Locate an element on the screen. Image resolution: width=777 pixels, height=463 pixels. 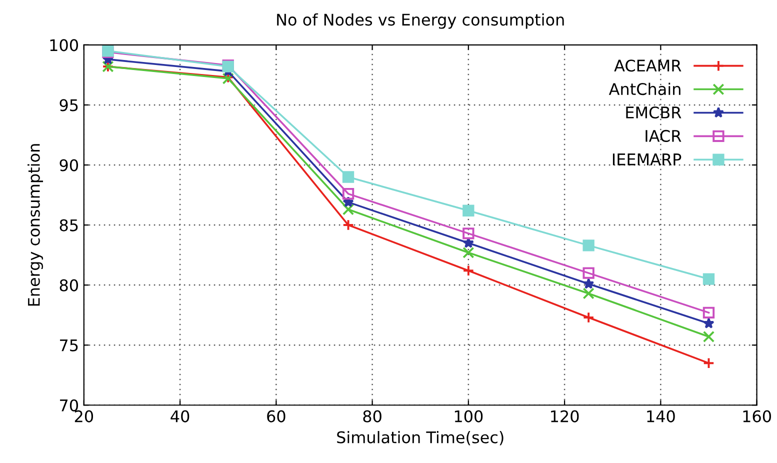
x-axis-title: Simulation Time(sec) is located at coordinates (420, 438).